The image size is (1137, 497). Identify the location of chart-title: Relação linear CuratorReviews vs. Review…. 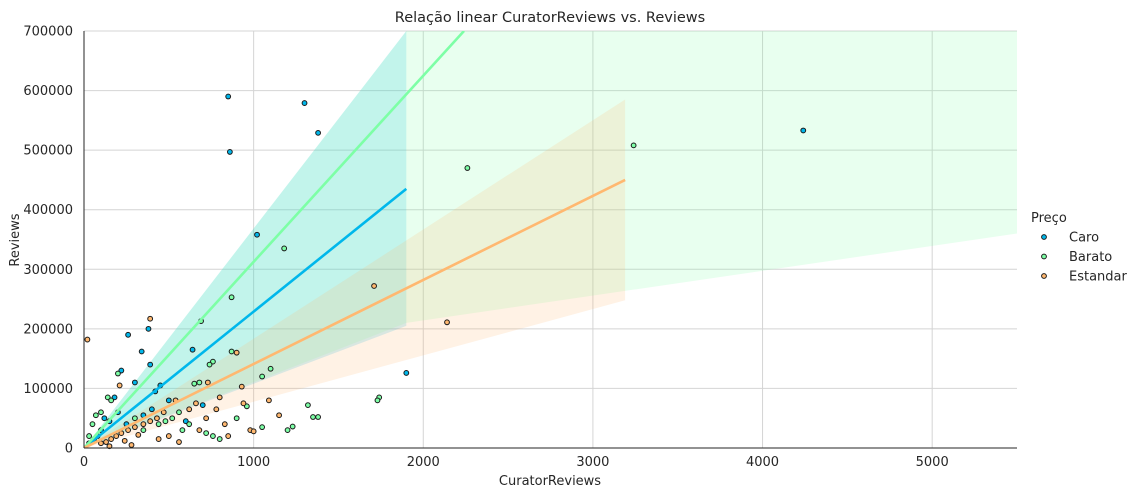
(550, 18).